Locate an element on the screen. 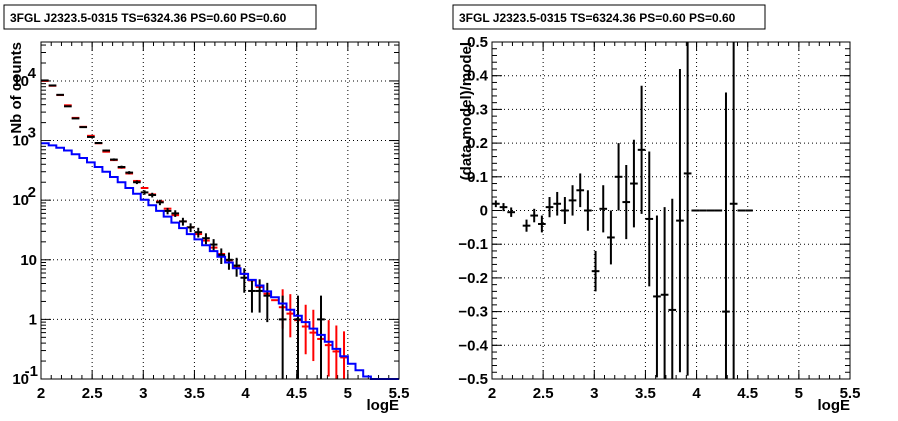 Image resolution: width=898 pixels, height=421 pixels. counts-x-tick-label: 2 is located at coordinates (41, 393).